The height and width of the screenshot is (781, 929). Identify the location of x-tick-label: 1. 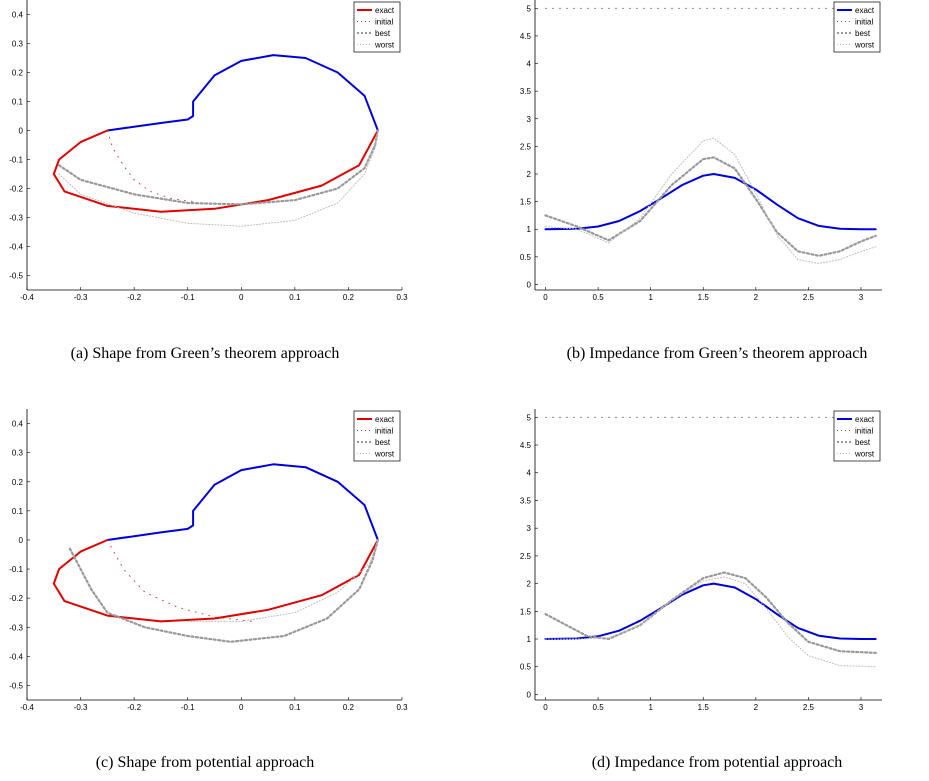
(650, 297).